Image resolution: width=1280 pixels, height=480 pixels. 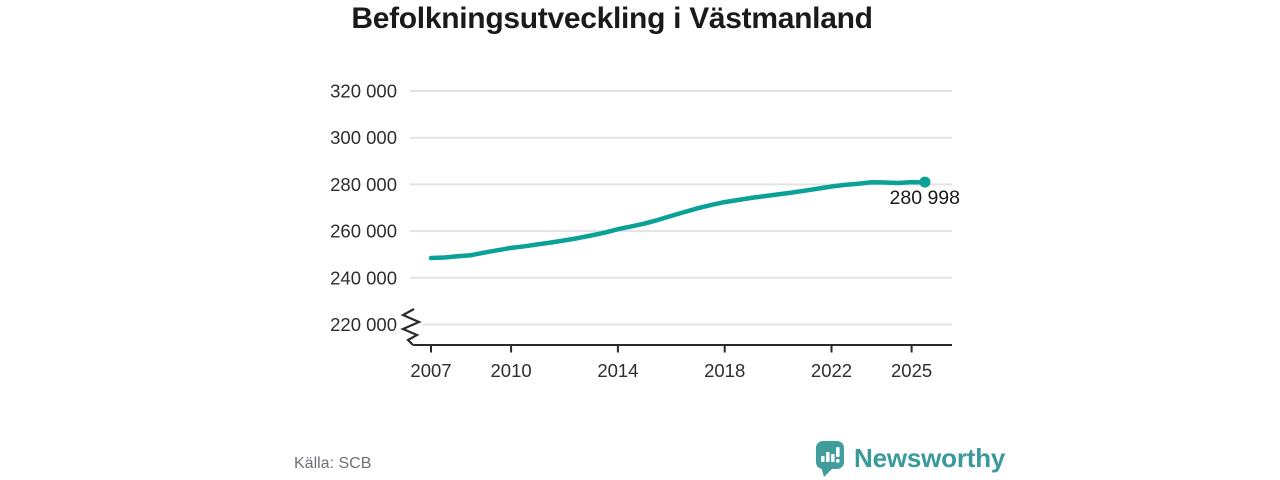 What do you see at coordinates (724, 370) in the screenshot?
I see `x-tick-label: 2018` at bounding box center [724, 370].